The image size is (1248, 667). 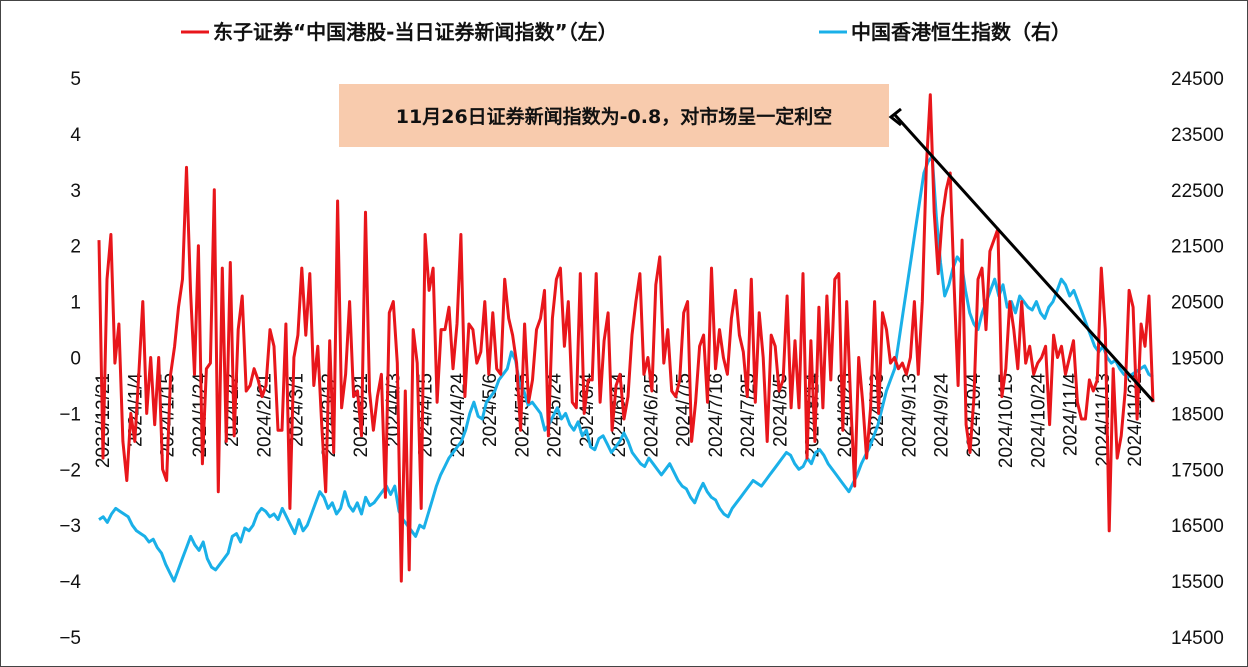 I want to click on left-tick-label: 2, so click(x=75, y=247).